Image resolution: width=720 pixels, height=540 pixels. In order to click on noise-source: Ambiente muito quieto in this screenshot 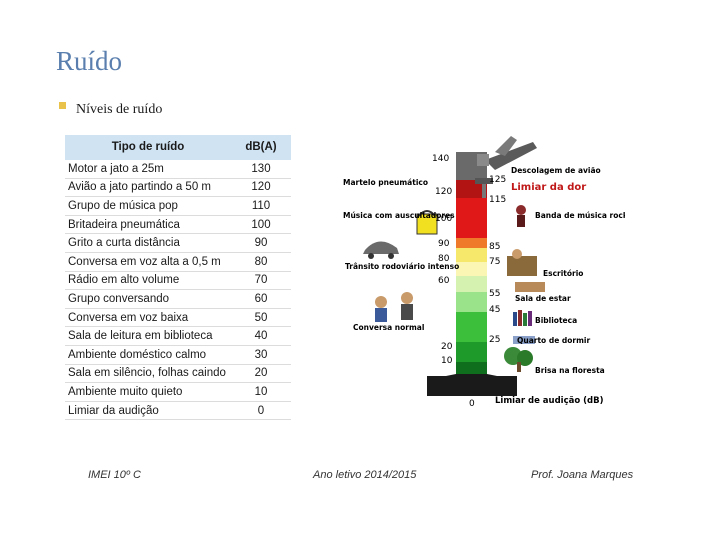, I will do `click(148, 392)`.